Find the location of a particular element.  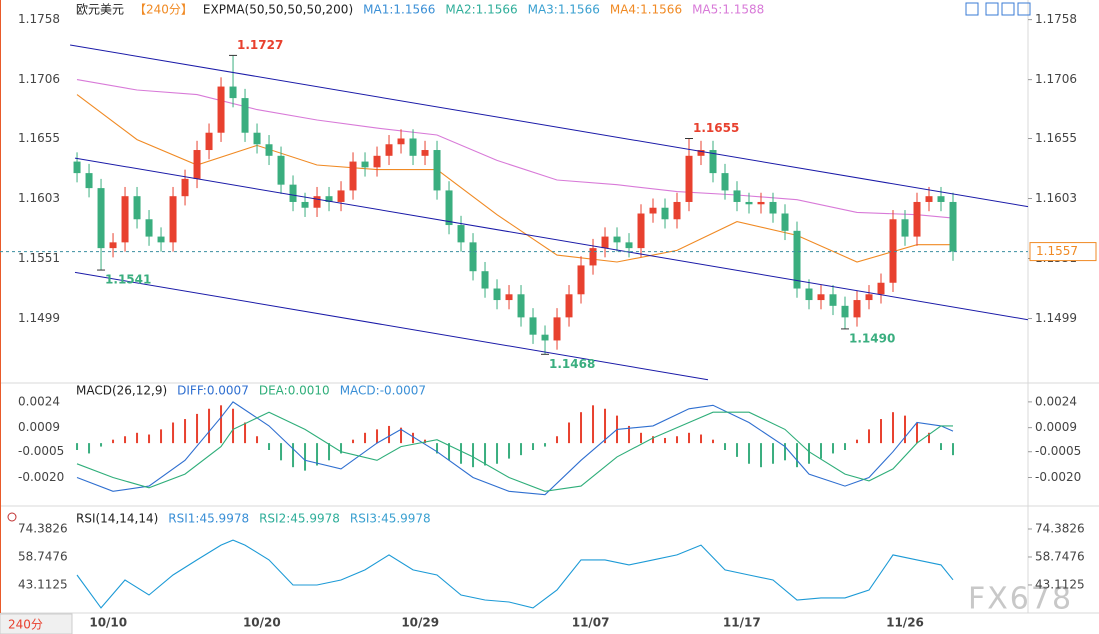

instrument-title: 欧元美元 is located at coordinates (100, 10).